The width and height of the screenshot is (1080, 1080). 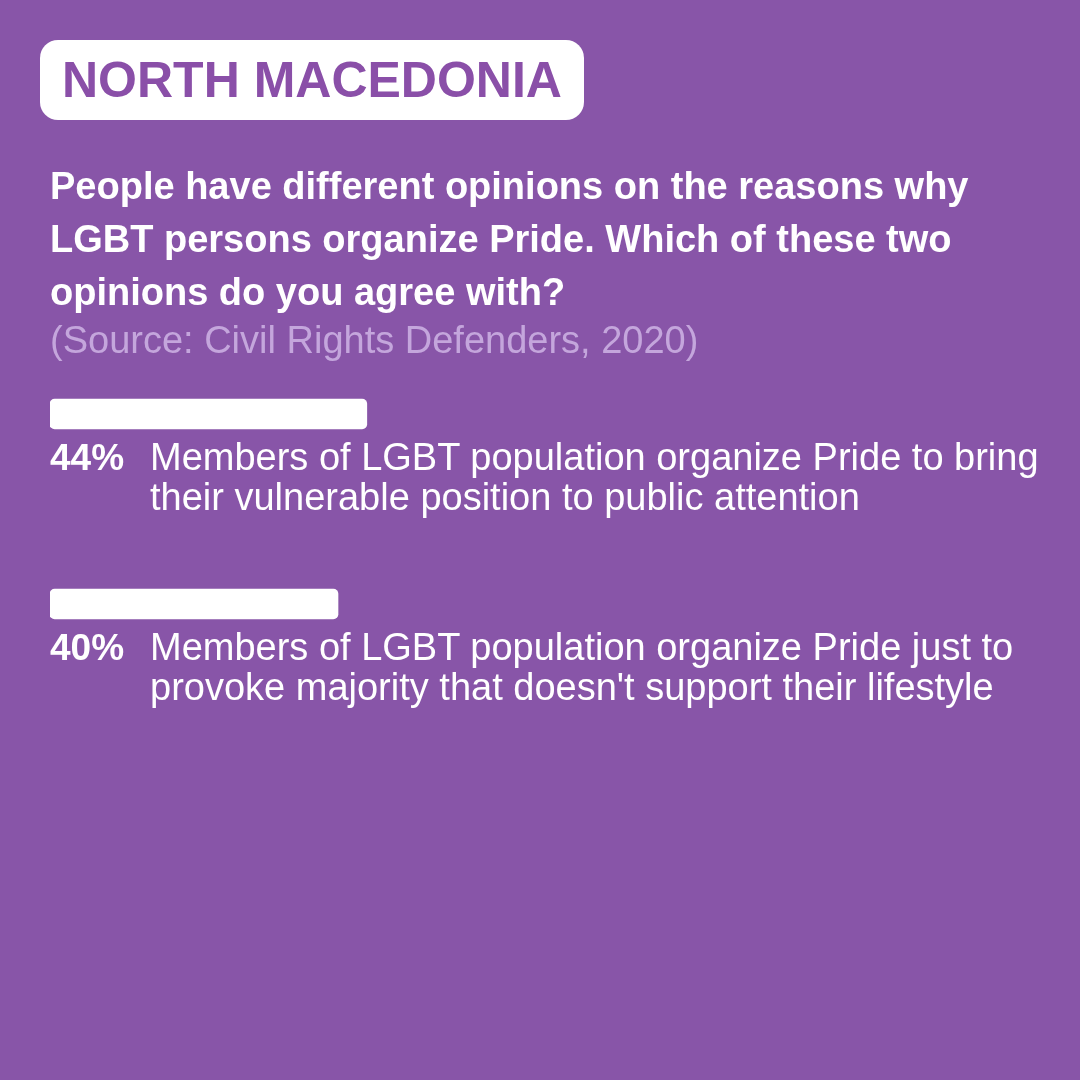 What do you see at coordinates (594, 477) in the screenshot?
I see `y-tick-label: Members of LGBT population organize Pride to bring their vulnerable position to public attention` at bounding box center [594, 477].